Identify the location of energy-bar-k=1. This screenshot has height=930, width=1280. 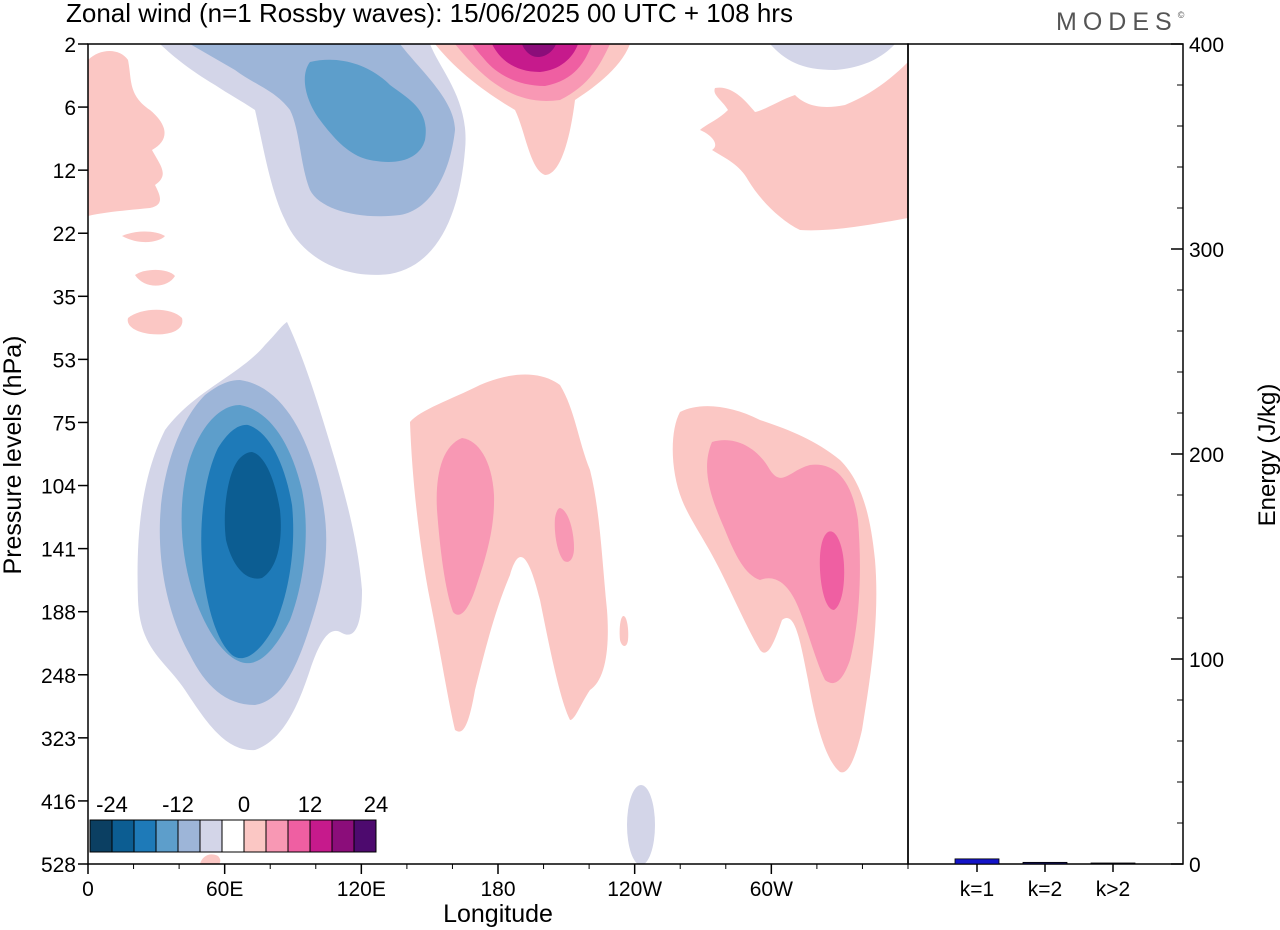
(977, 861).